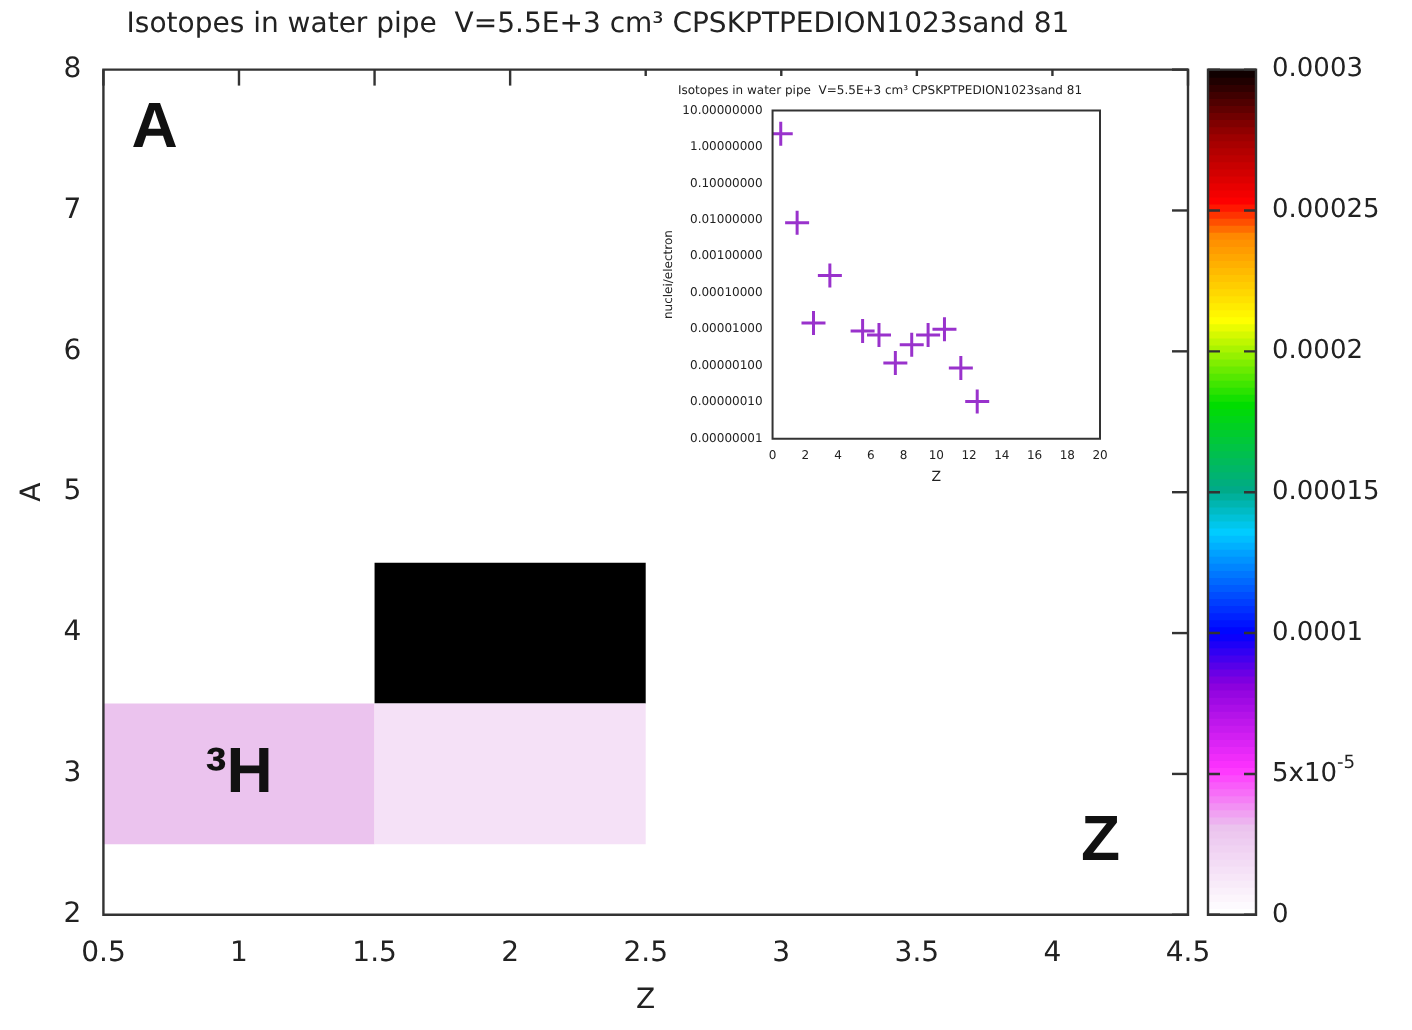 This screenshot has height=1030, width=1412. What do you see at coordinates (103, 952) in the screenshot?
I see `x-tick-label: 0.5` at bounding box center [103, 952].